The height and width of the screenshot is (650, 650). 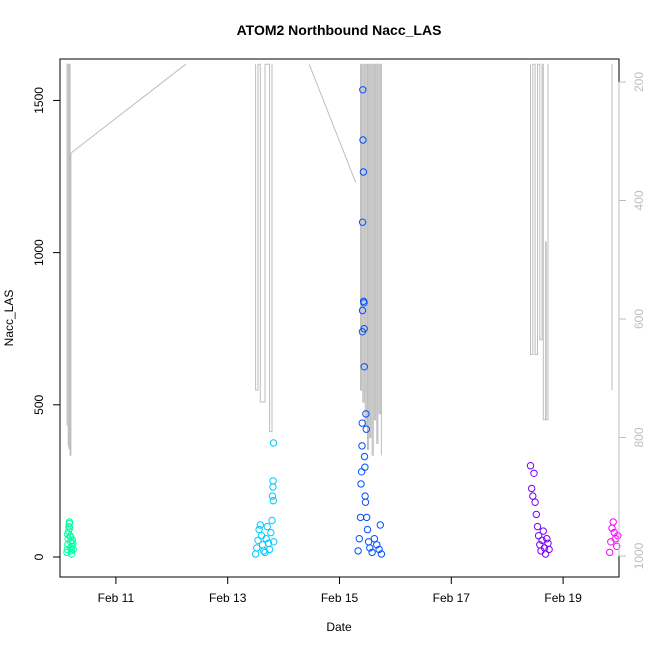 What do you see at coordinates (39, 556) in the screenshot?
I see `y-tick-label-0: 0` at bounding box center [39, 556].